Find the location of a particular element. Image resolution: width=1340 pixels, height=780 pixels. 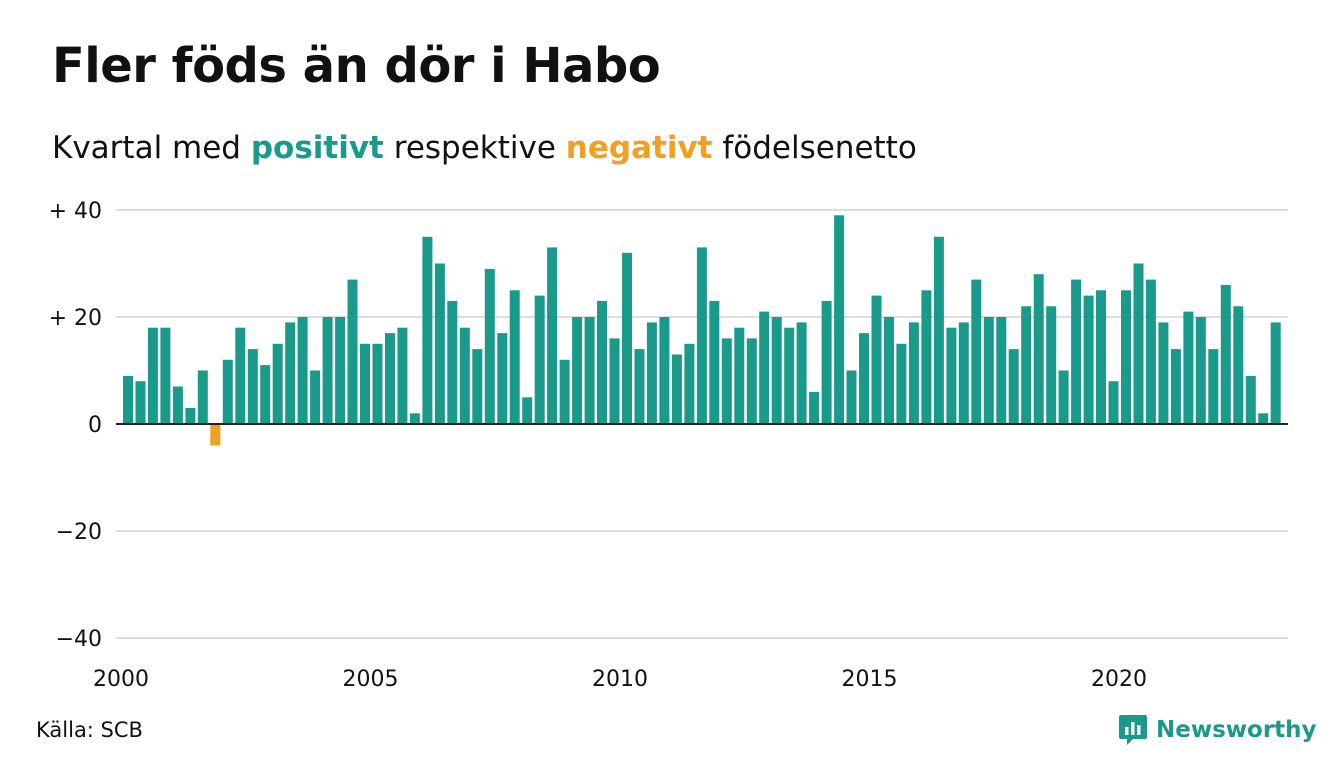

y-tick-label: 0 is located at coordinates (95, 425).